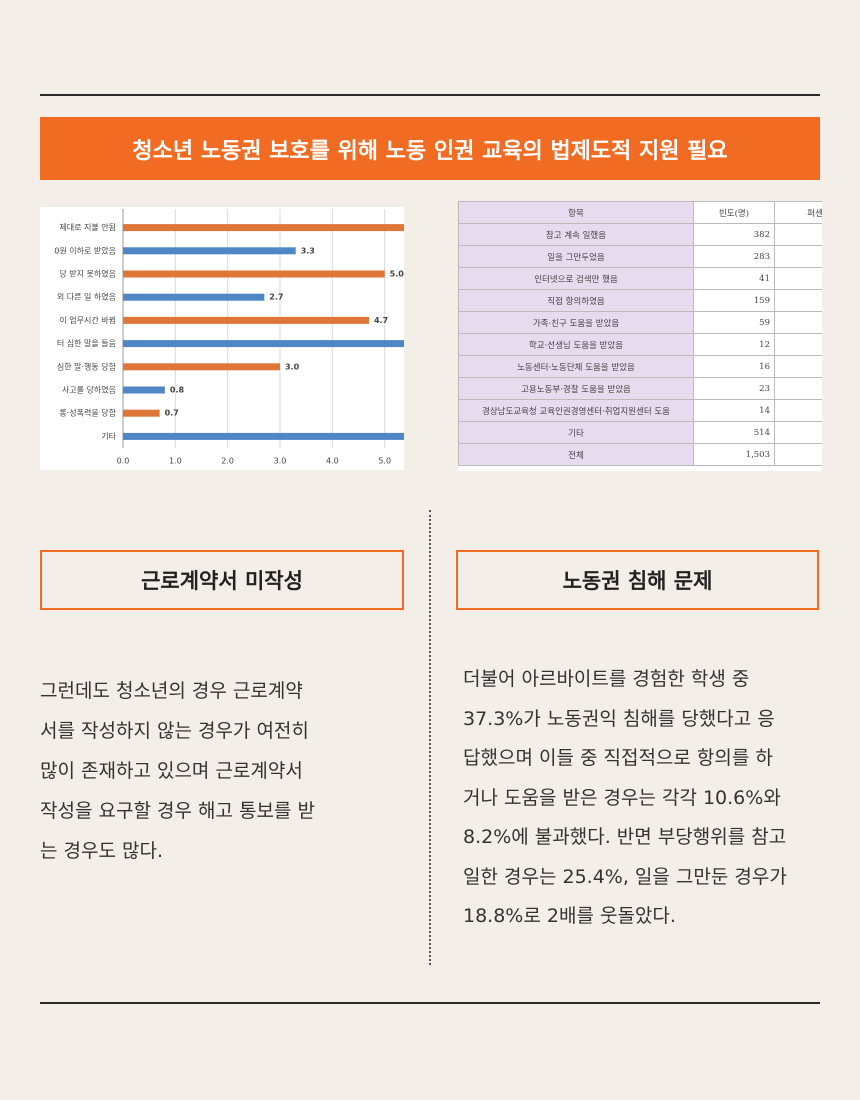 Image resolution: width=860 pixels, height=1100 pixels. Describe the element at coordinates (576, 212) in the screenshot. I see `table-header-cell: 항목` at that location.